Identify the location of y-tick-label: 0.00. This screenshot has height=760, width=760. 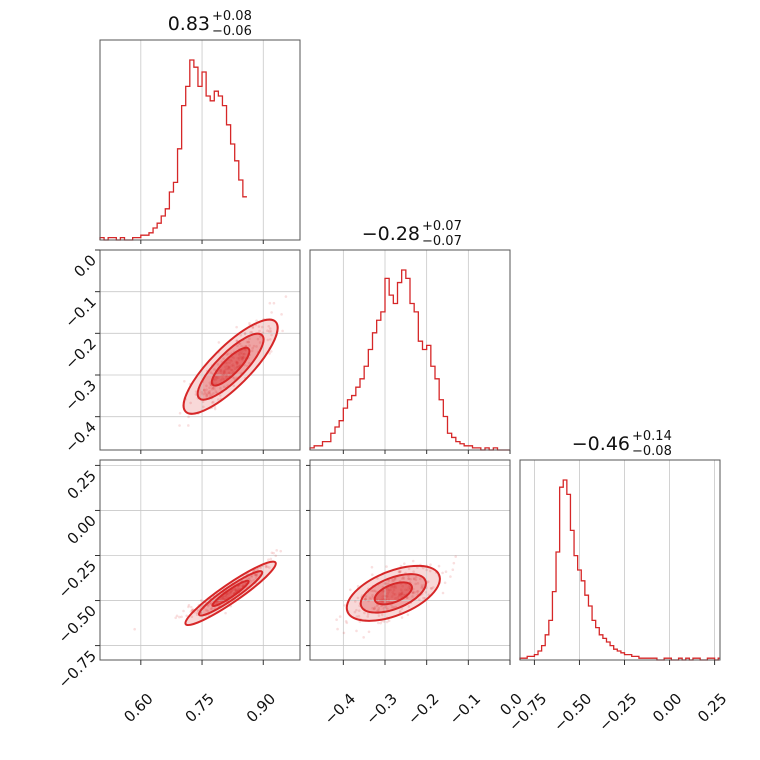
(82, 530).